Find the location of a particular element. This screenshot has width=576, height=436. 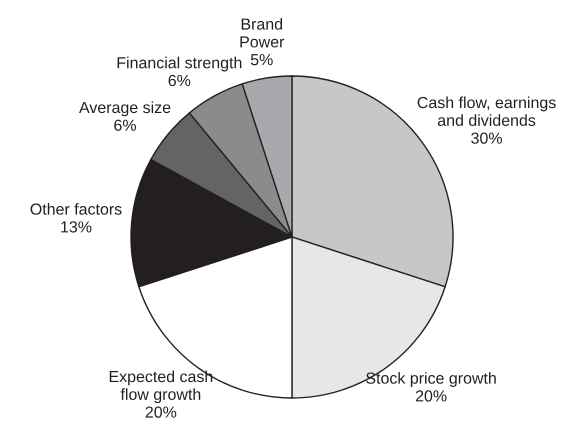

slice-label: Other factors is located at coordinates (76, 209).